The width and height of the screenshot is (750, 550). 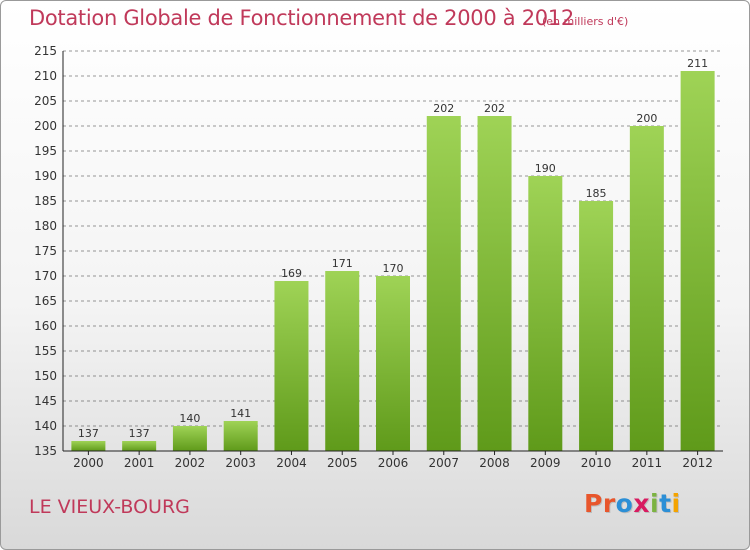 I want to click on logo-letter: t, so click(x=665, y=503).